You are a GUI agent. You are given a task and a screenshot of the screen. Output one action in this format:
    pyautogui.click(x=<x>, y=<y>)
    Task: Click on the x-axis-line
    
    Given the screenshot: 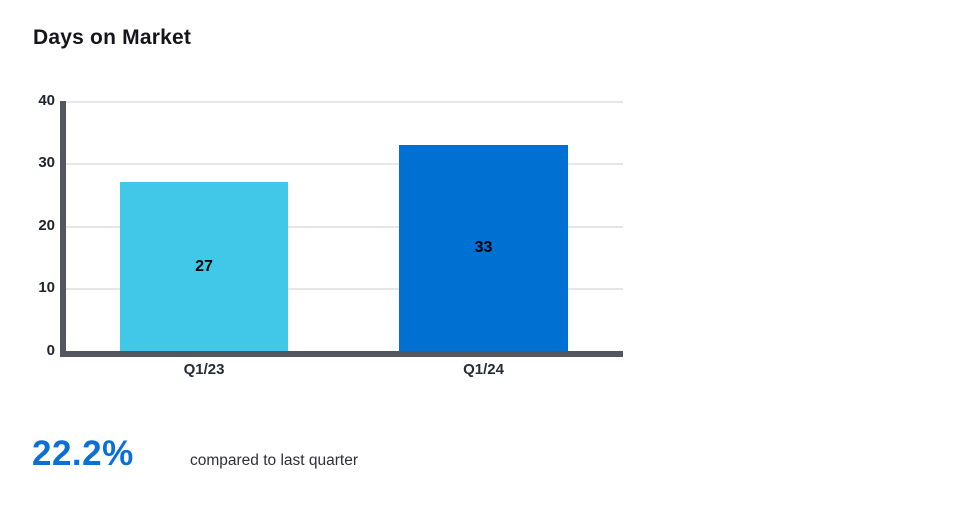 What is the action you would take?
    pyautogui.click(x=341, y=354)
    